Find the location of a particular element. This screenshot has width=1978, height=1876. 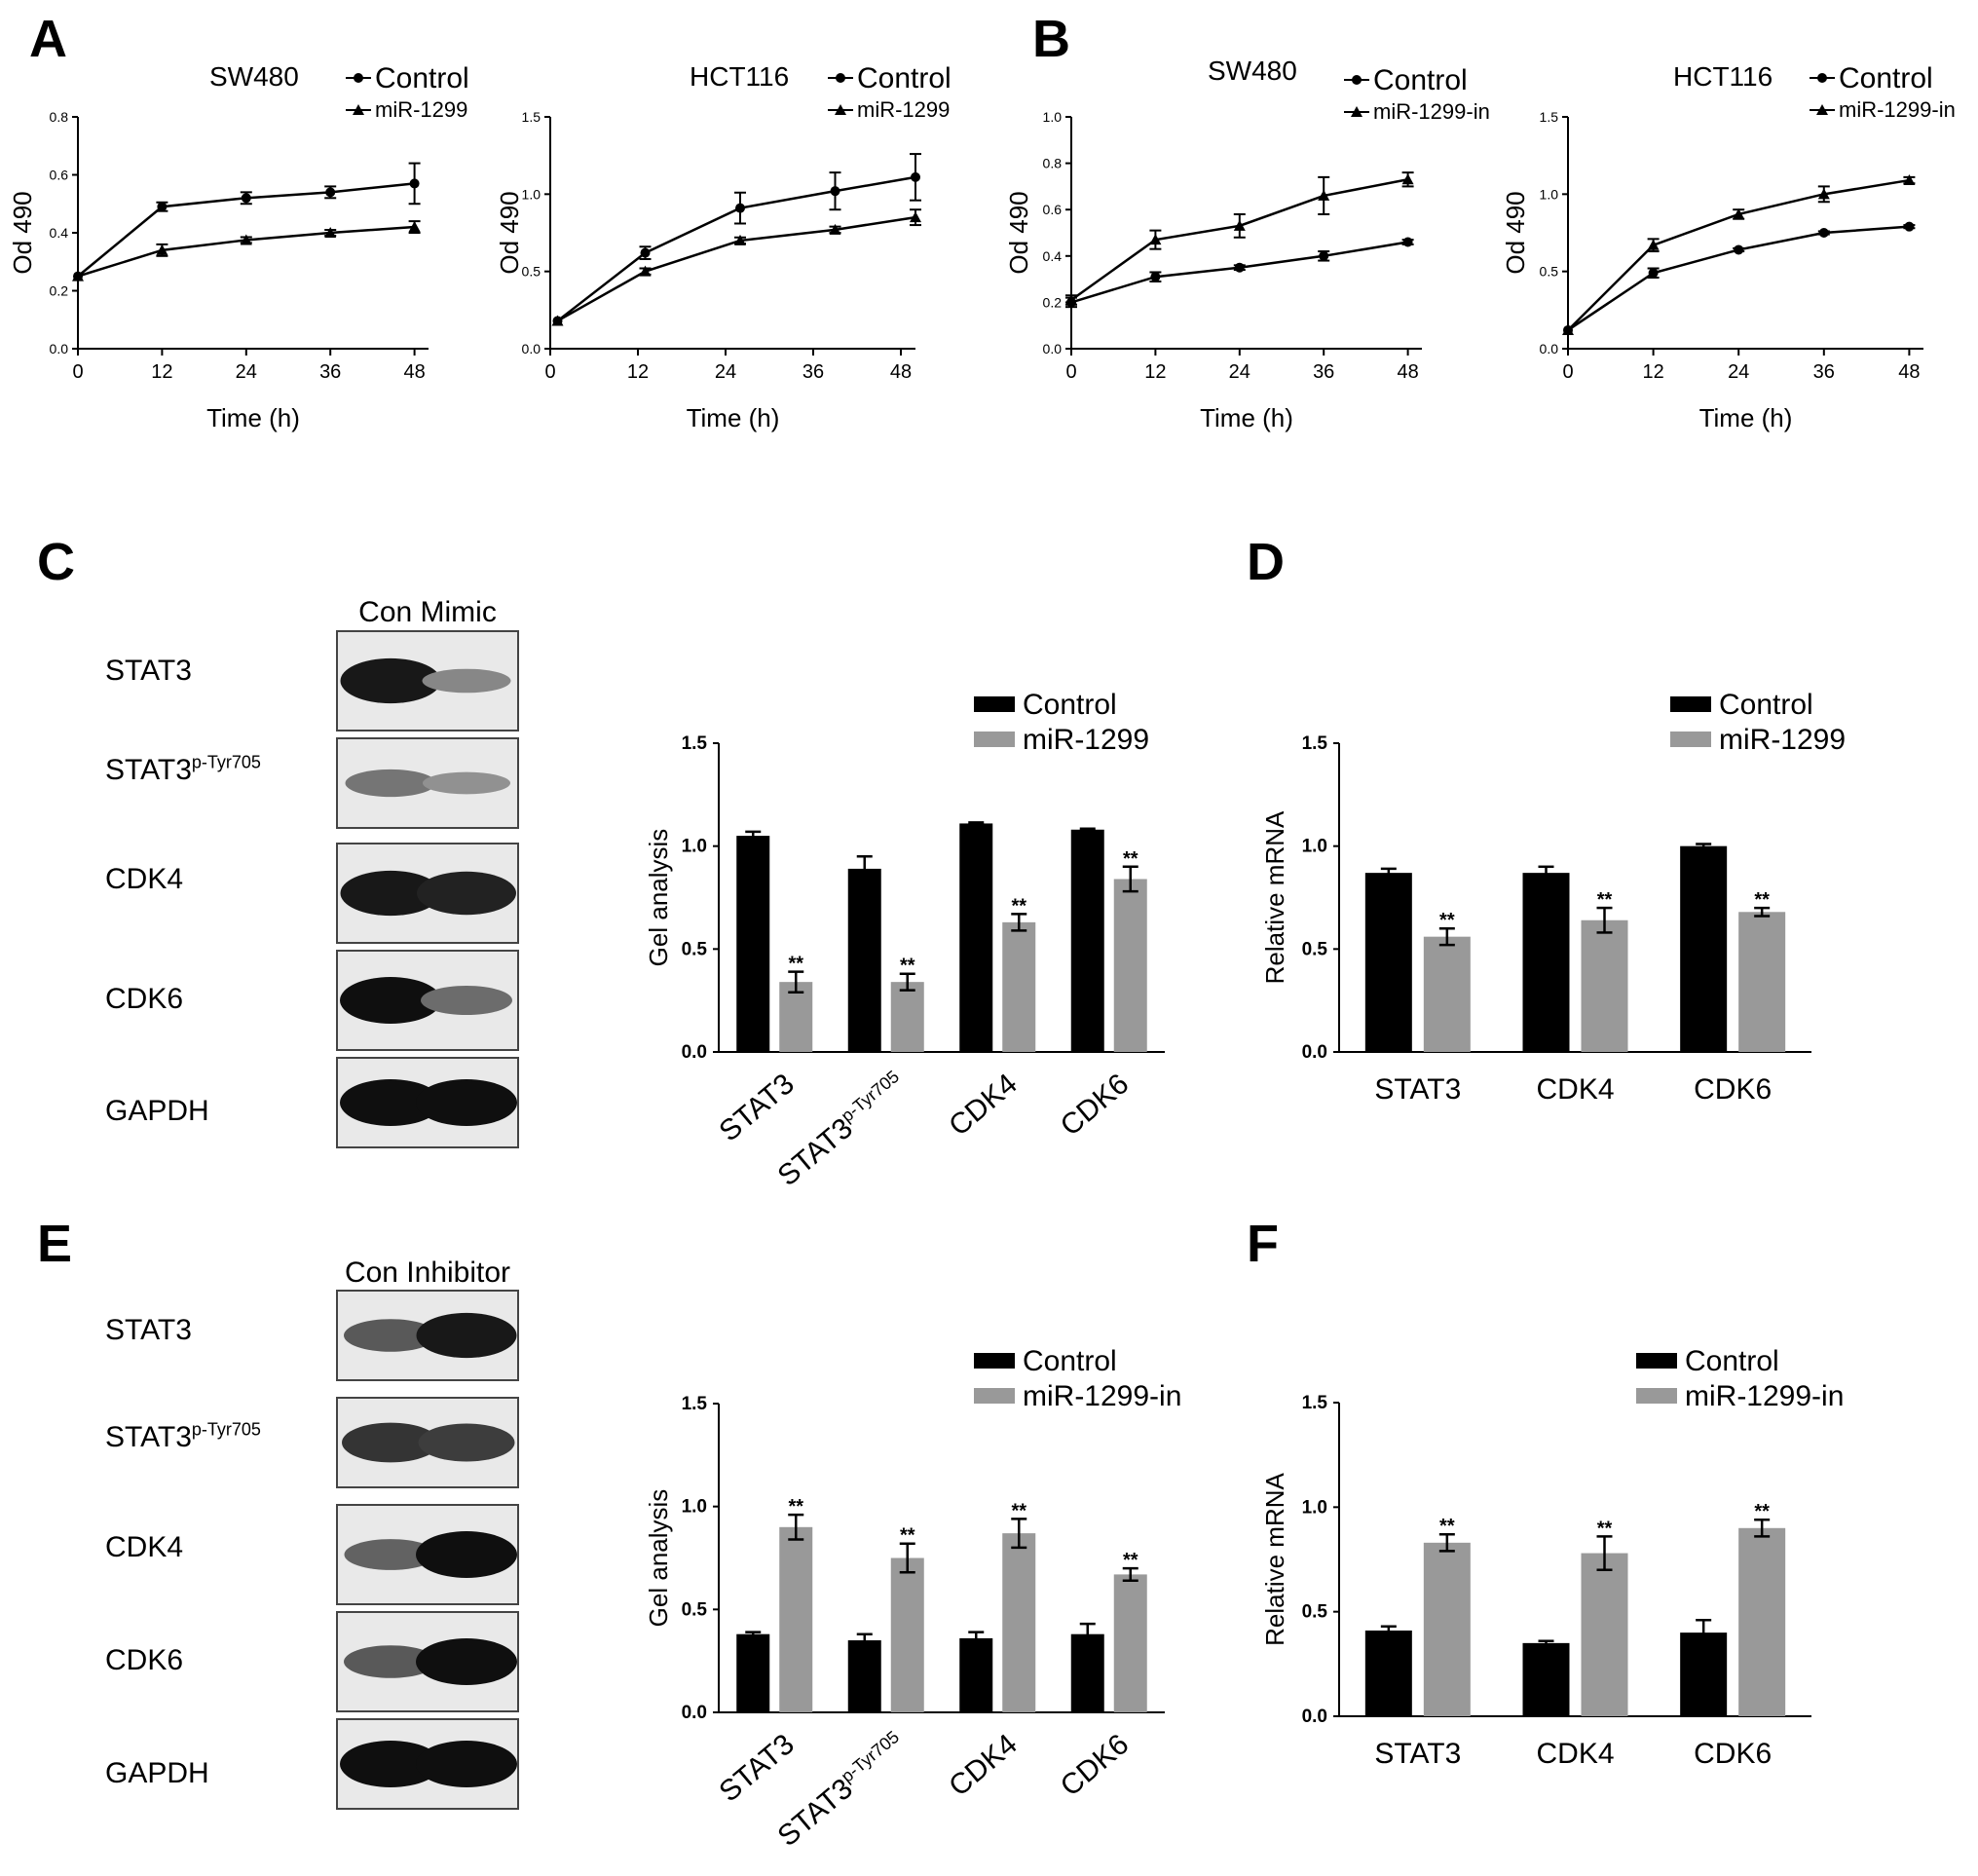

blot-row-label: STAT3 is located at coordinates (148, 671).